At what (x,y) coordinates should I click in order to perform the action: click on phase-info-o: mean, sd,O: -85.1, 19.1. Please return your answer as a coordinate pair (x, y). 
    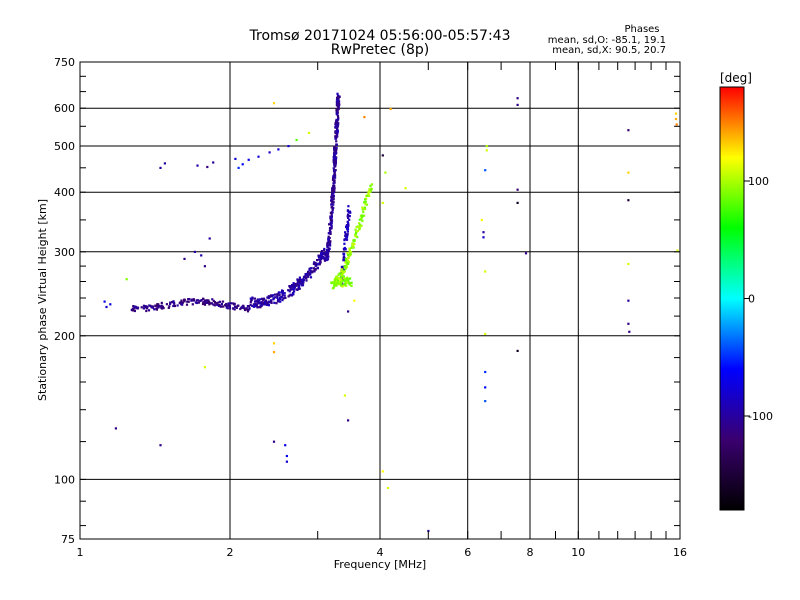
    Looking at the image, I should click on (607, 40).